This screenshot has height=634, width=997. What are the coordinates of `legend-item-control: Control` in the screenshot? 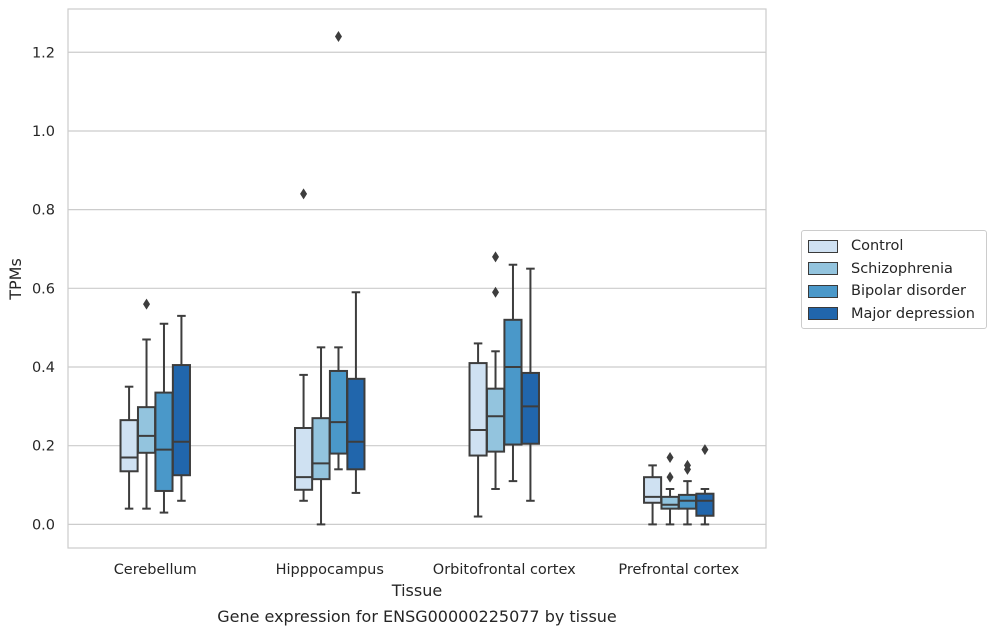 It's located at (894, 246).